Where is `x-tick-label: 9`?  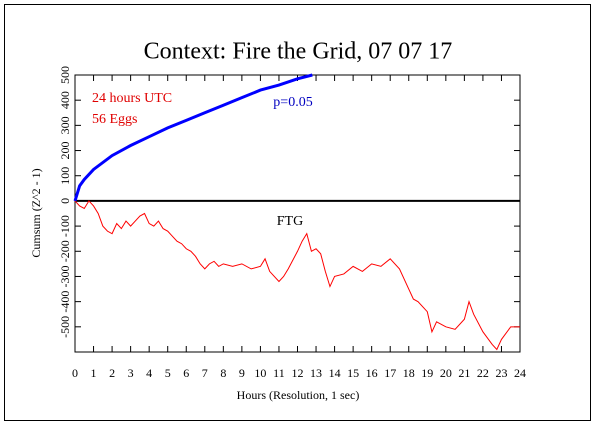 x-tick-label: 9 is located at coordinates (242, 373).